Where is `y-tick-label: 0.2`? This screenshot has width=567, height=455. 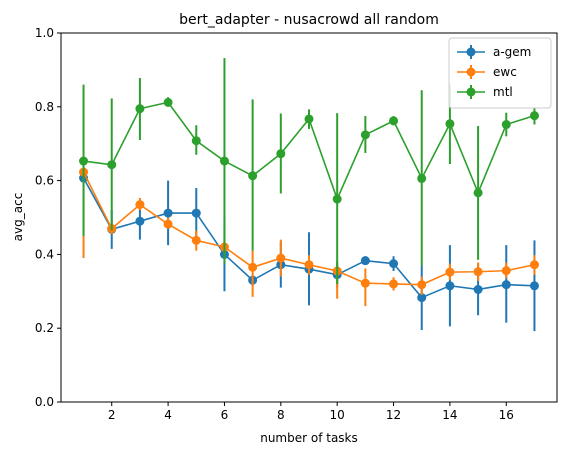
y-tick-label: 0.2 is located at coordinates (44, 328).